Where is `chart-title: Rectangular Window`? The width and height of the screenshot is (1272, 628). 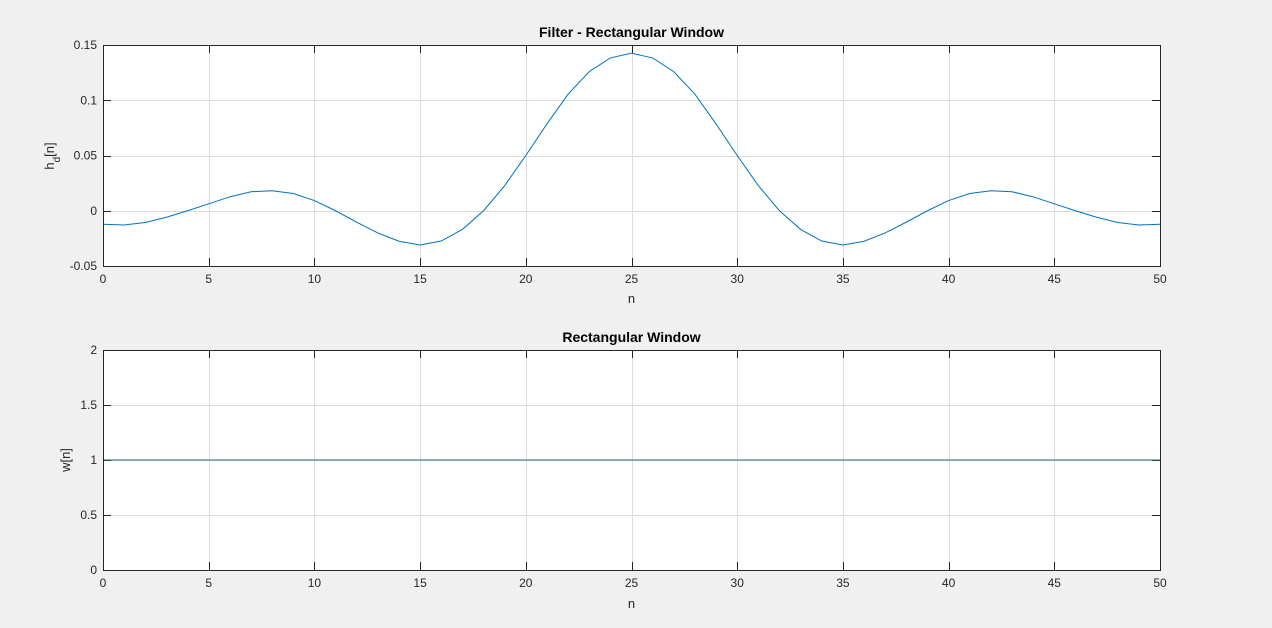 chart-title: Rectangular Window is located at coordinates (631, 337).